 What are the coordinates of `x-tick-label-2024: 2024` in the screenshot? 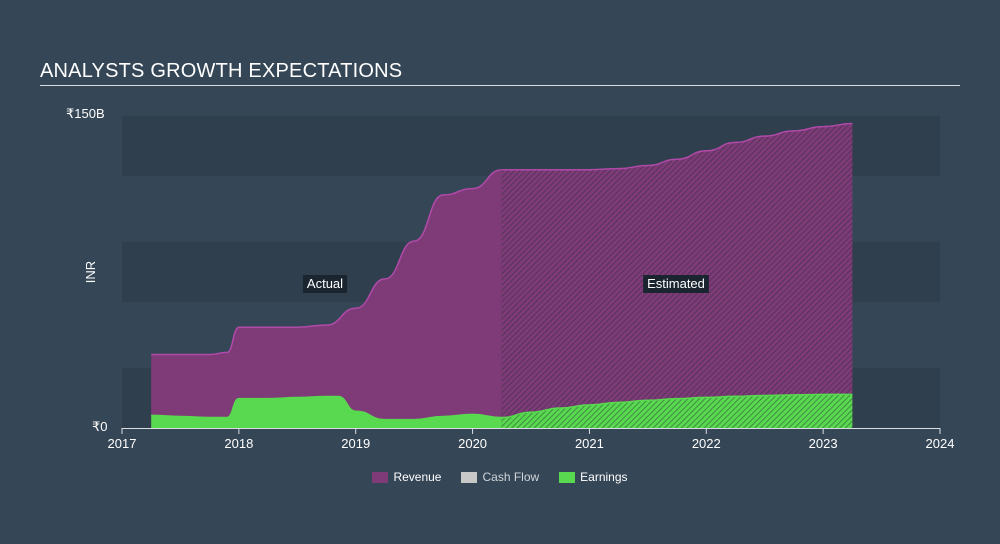 It's located at (940, 443).